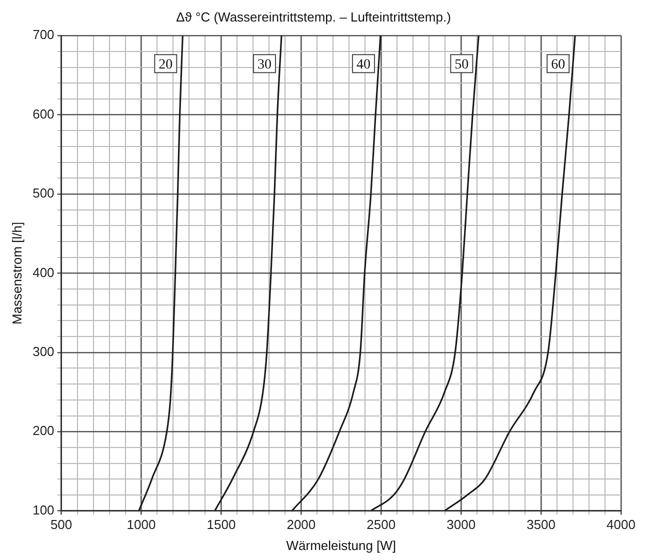  Describe the element at coordinates (381, 524) in the screenshot. I see `x-tick-label: 2500` at that location.